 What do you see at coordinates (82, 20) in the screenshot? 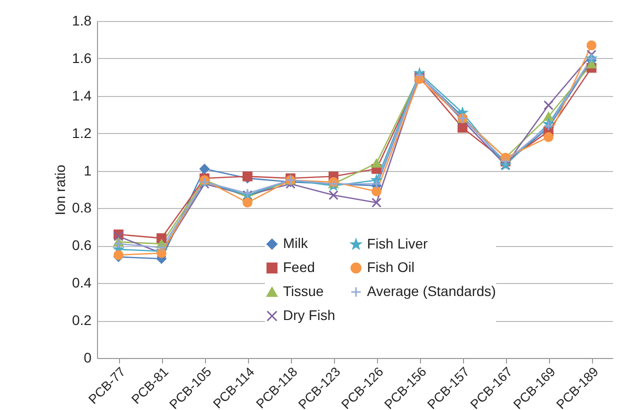
I see `y-tick-label: 1.8` at bounding box center [82, 20].